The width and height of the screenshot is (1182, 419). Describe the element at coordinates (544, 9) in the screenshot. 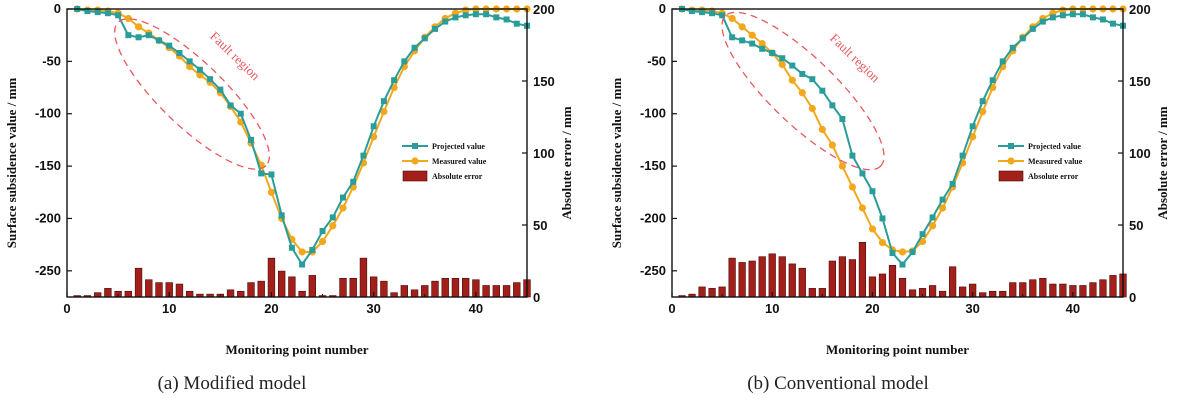

I see `y-right-tick-label: 200` at that location.